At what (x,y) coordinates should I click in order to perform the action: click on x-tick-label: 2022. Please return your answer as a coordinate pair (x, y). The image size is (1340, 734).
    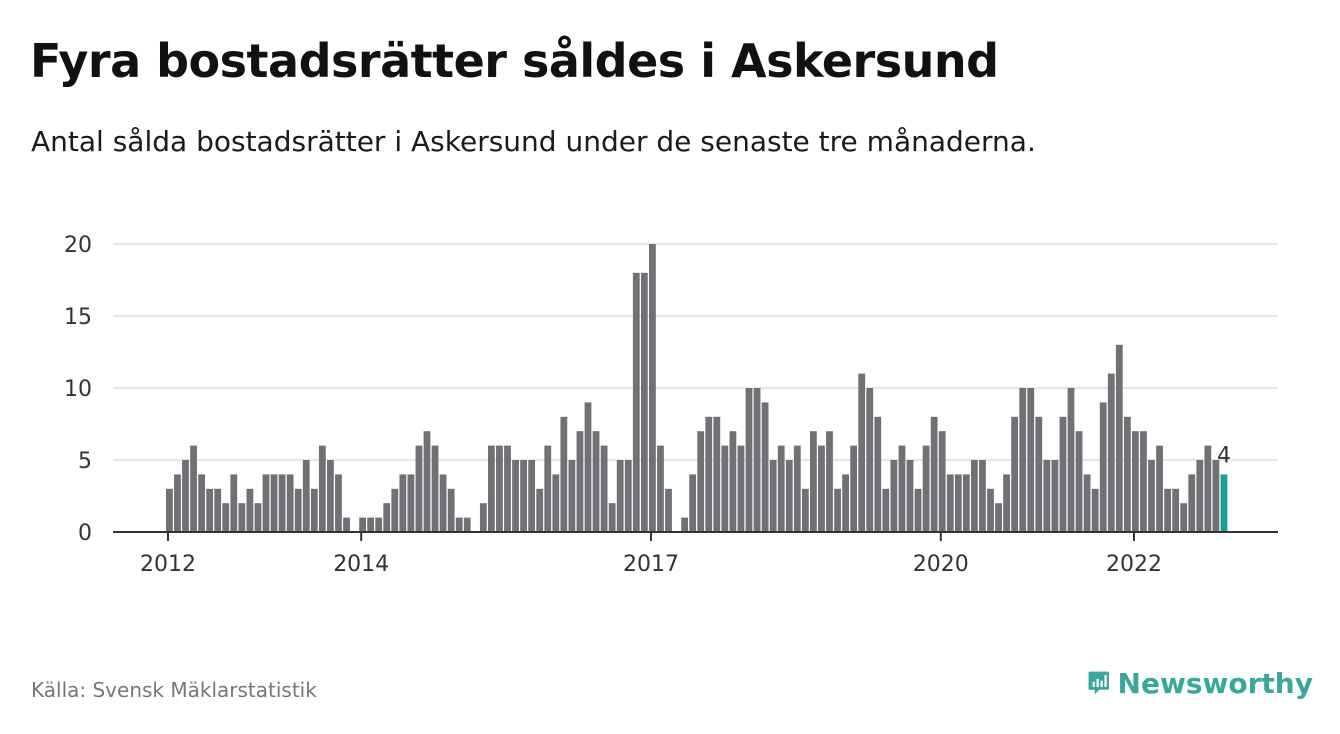
    Looking at the image, I should click on (1134, 564).